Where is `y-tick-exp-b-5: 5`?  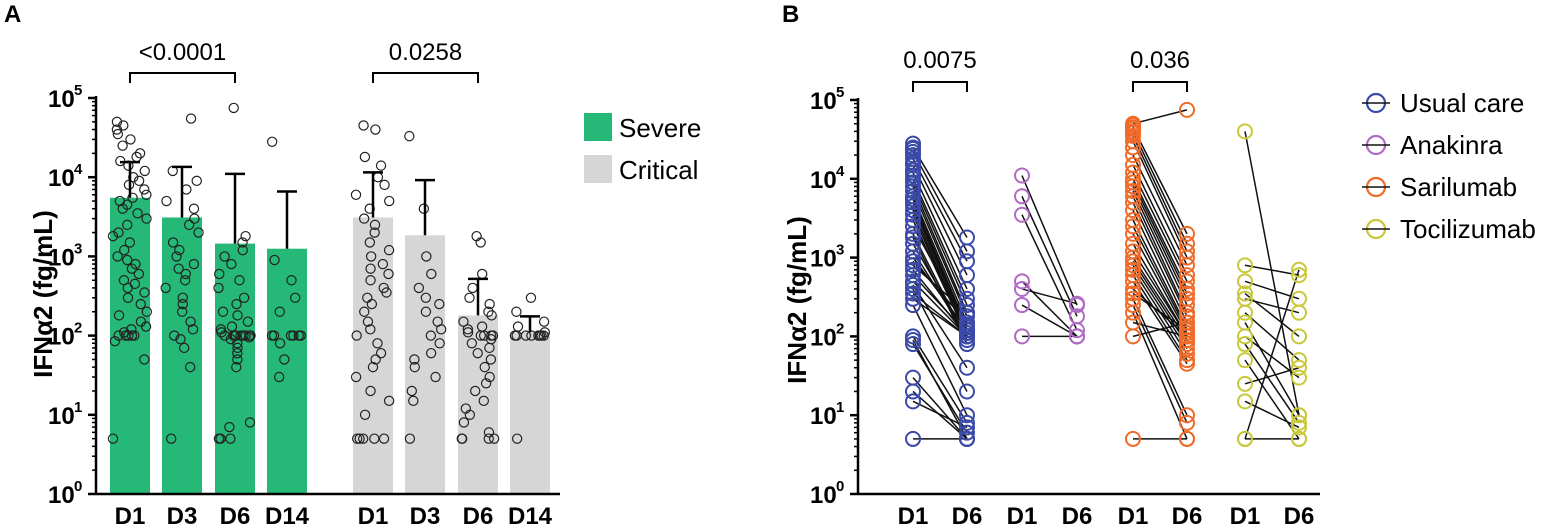
y-tick-exp-b-5: 5 is located at coordinates (840, 92).